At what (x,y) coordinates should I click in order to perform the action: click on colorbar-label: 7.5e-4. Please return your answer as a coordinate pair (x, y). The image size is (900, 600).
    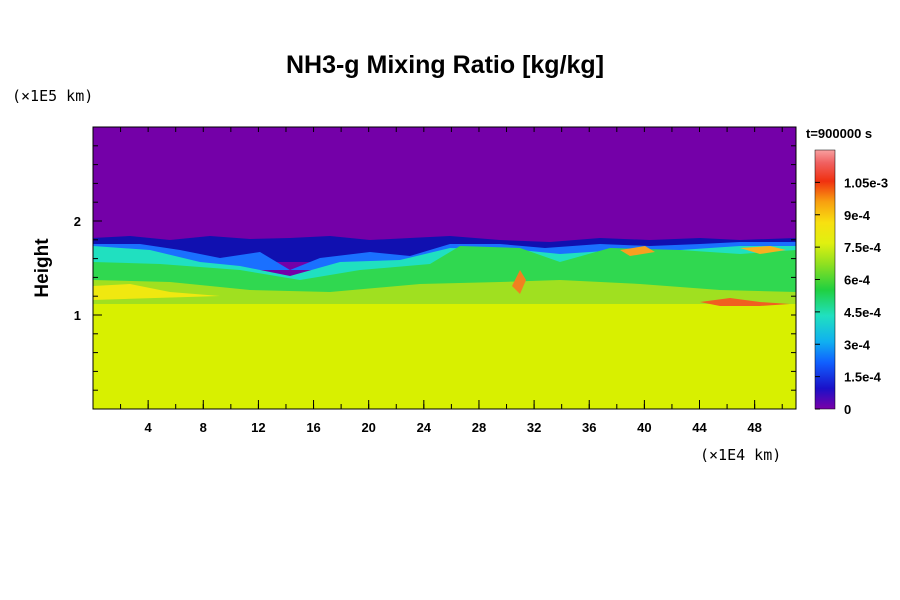
    Looking at the image, I should click on (863, 247).